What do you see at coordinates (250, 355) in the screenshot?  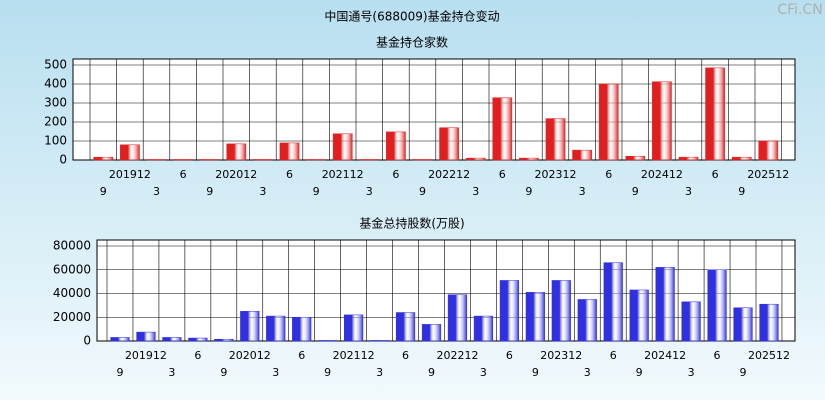 I see `x-tick-label: 202012` at bounding box center [250, 355].